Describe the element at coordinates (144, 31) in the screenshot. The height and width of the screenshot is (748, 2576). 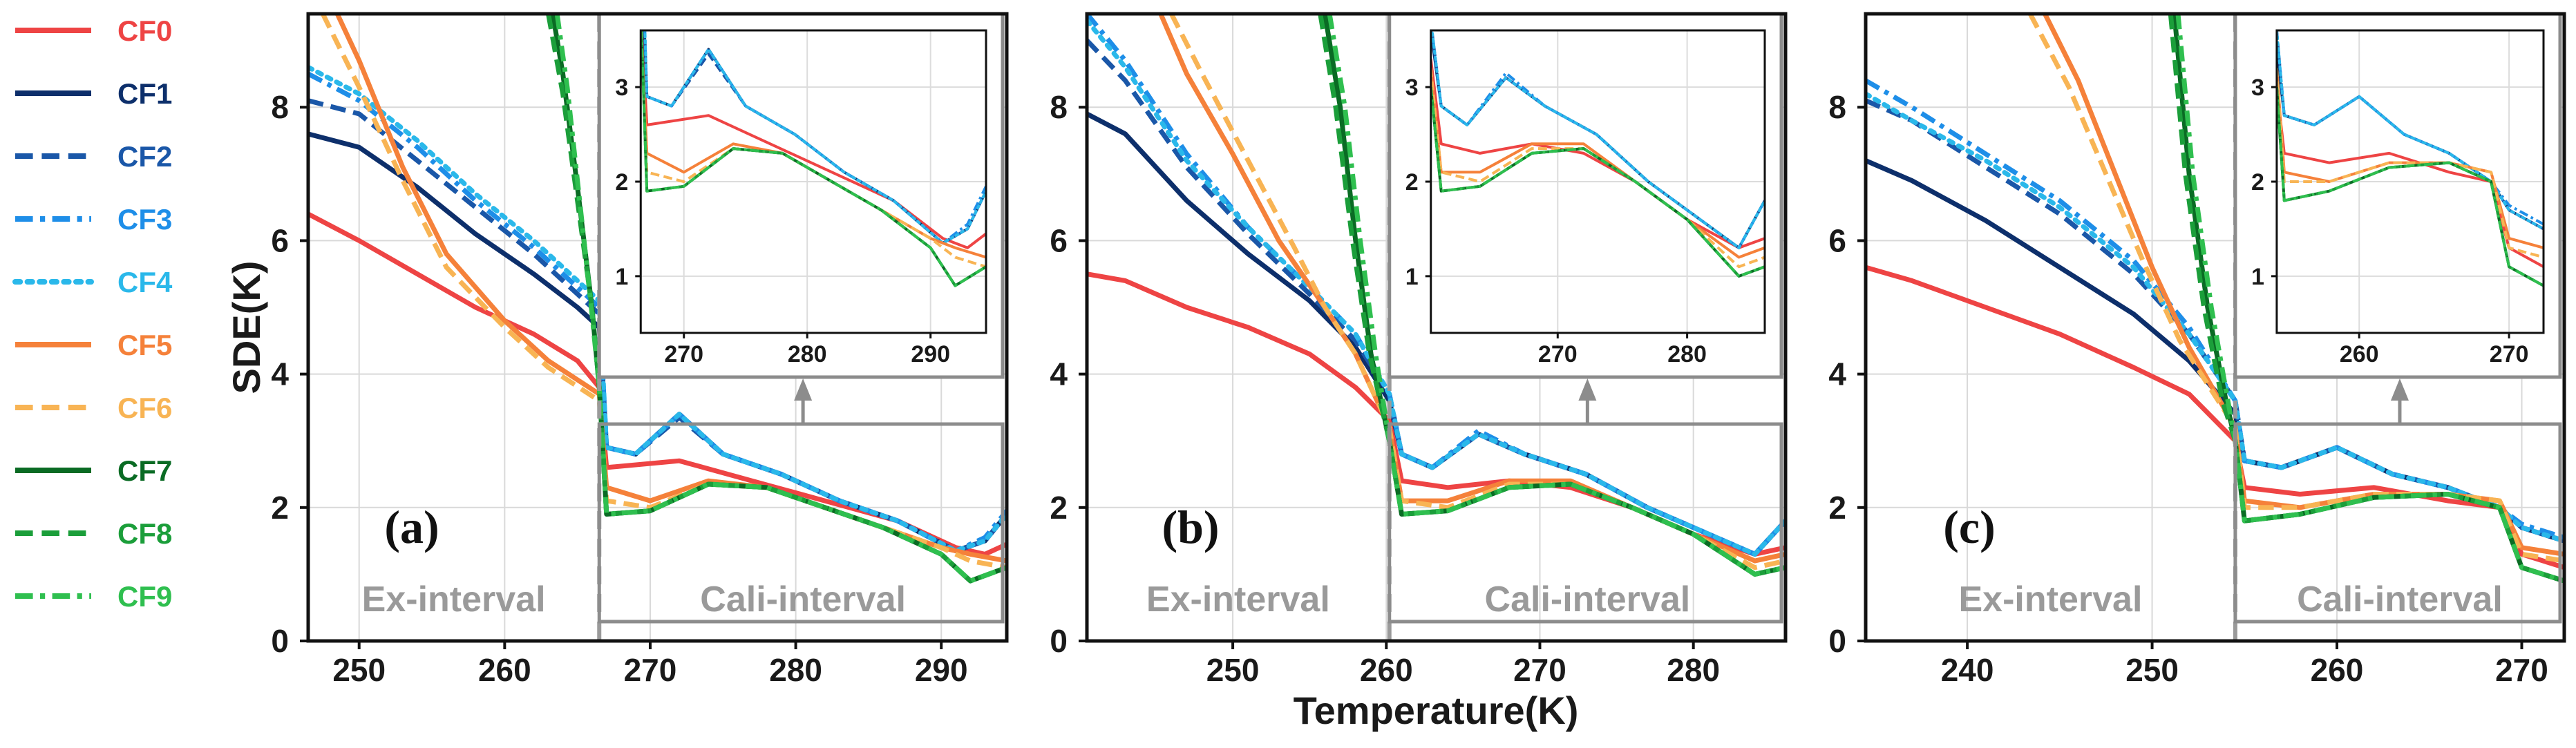
I see `legend-label-cf0: CF0` at that location.